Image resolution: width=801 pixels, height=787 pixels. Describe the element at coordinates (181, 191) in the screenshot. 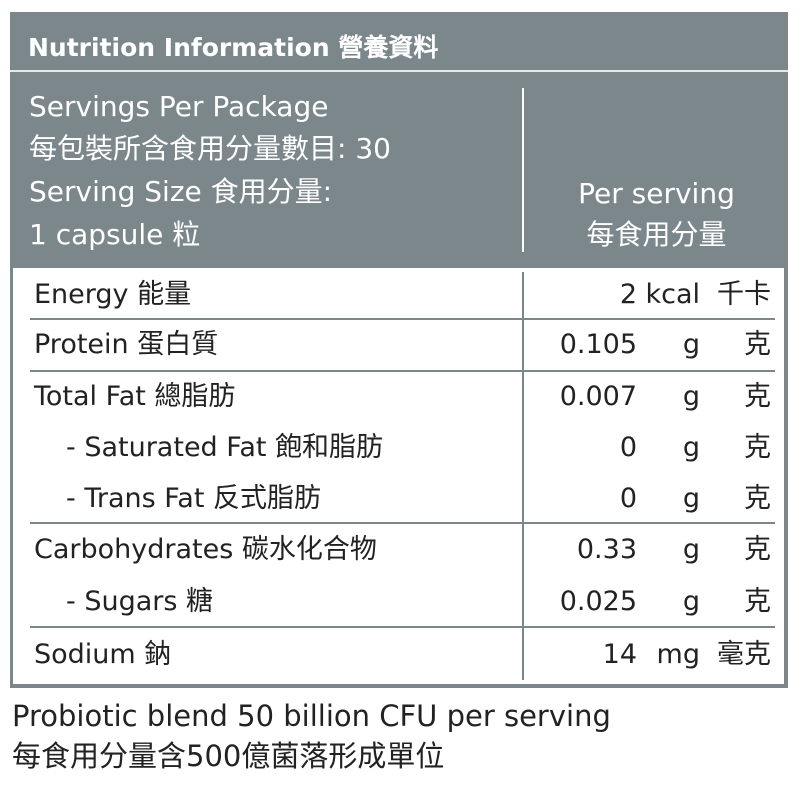

I see `serving-line: Serving Size 食用分量:` at that location.